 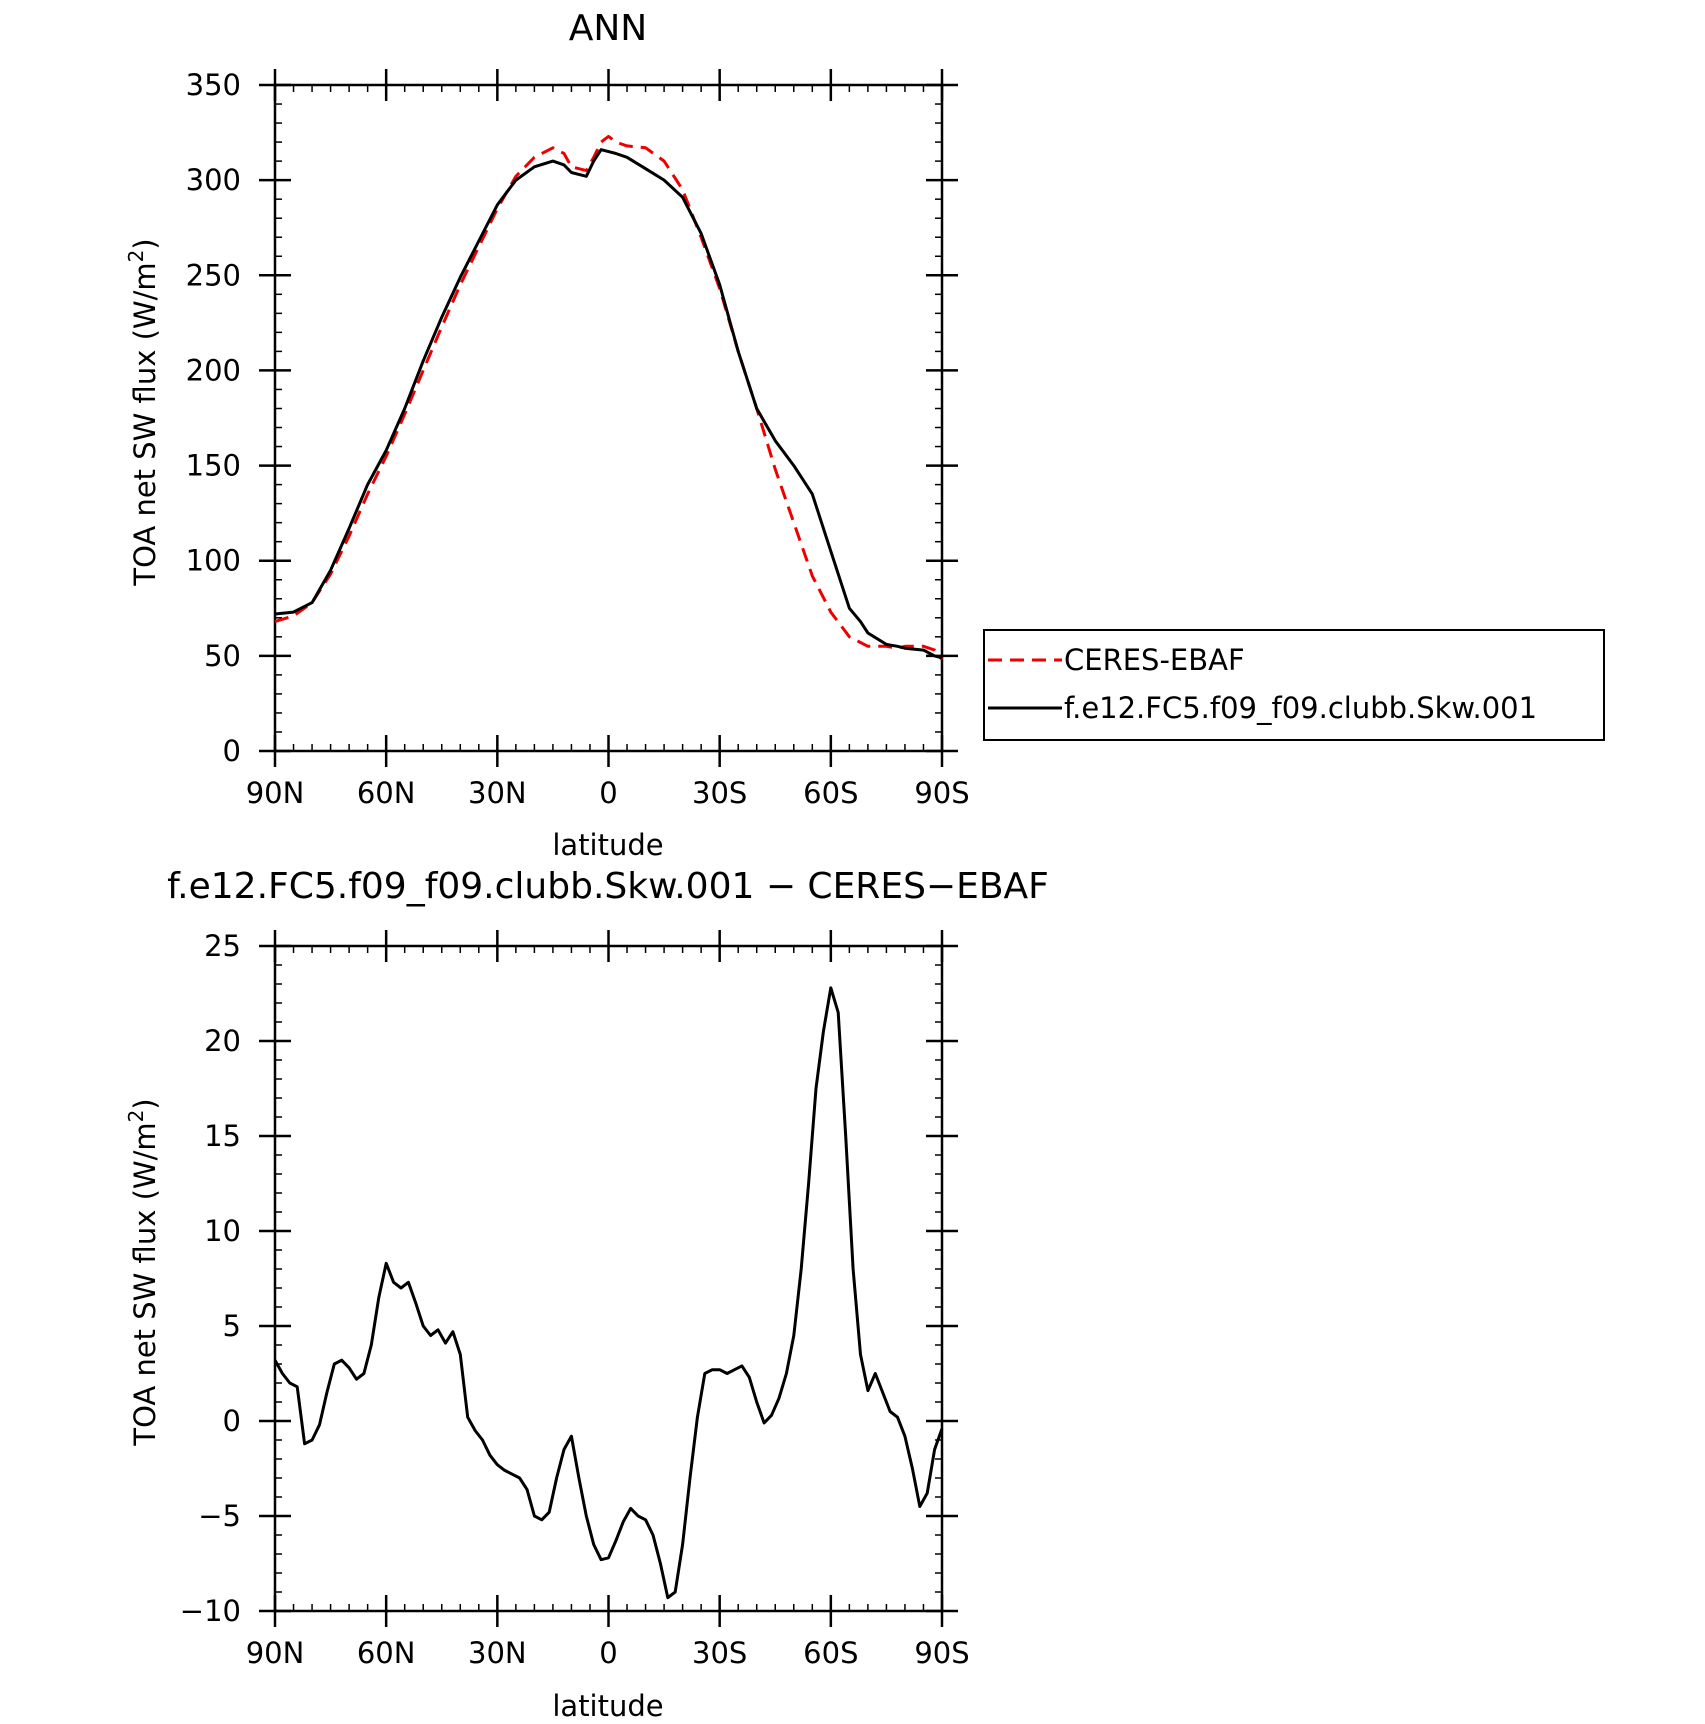 What do you see at coordinates (222, 946) in the screenshot?
I see `y-tick-label: 25` at bounding box center [222, 946].